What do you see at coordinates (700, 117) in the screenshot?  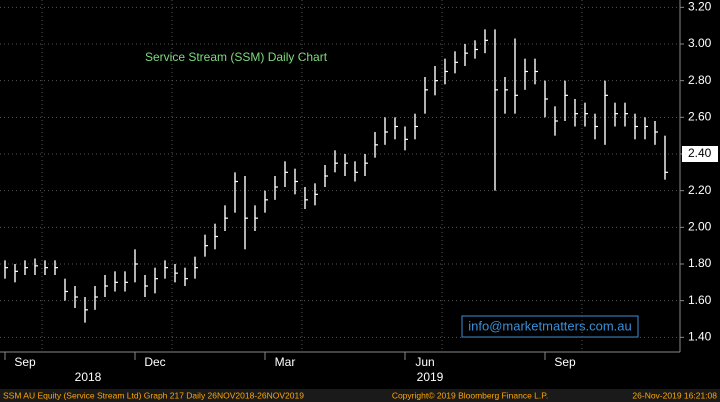 I see `y-tick-label: 2.60` at bounding box center [700, 117].